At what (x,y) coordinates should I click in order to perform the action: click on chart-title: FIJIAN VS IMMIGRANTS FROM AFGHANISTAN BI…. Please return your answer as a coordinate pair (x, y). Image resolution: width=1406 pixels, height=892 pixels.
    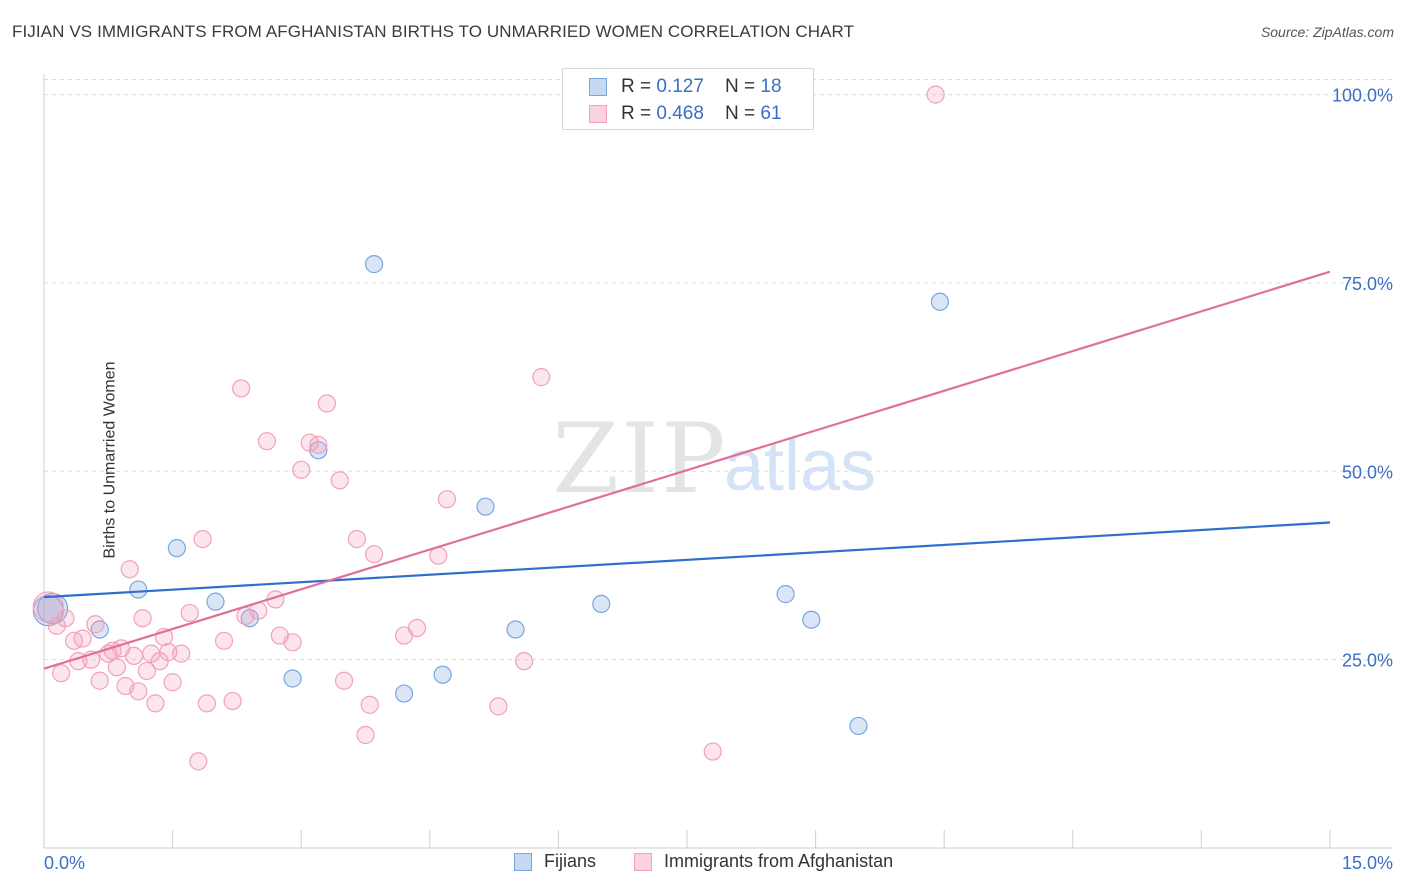
    Looking at the image, I should click on (433, 31).